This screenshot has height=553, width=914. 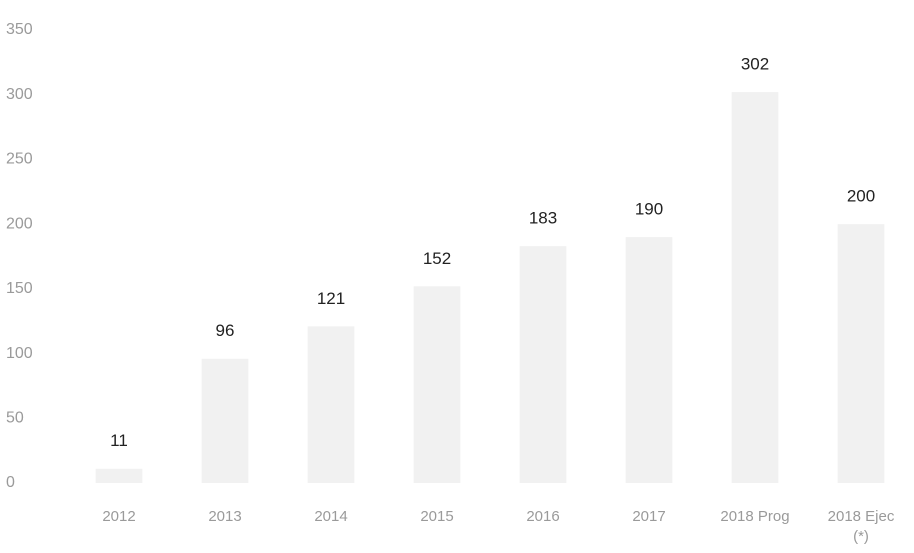 I want to click on y-tick-label: 0, so click(x=10, y=482).